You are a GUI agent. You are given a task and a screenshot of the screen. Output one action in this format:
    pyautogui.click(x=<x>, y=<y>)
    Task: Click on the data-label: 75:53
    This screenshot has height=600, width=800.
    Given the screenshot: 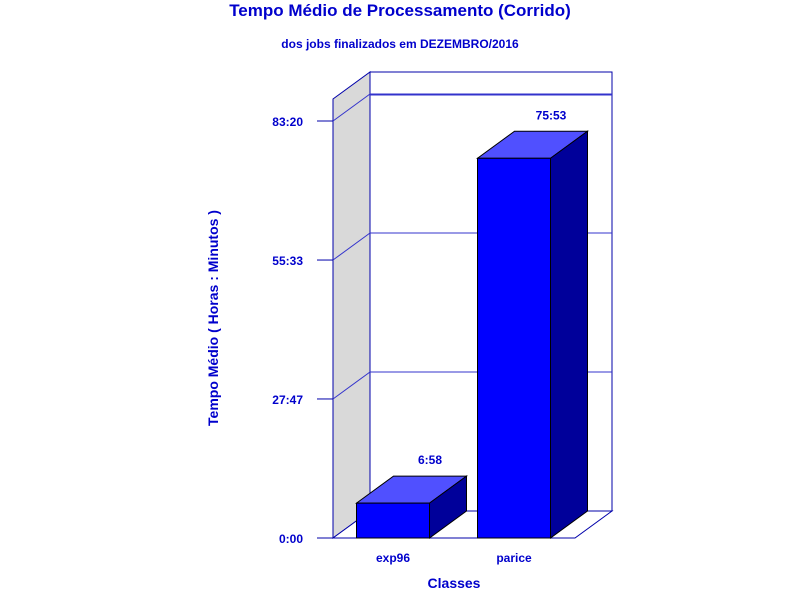 What is the action you would take?
    pyautogui.click(x=551, y=115)
    